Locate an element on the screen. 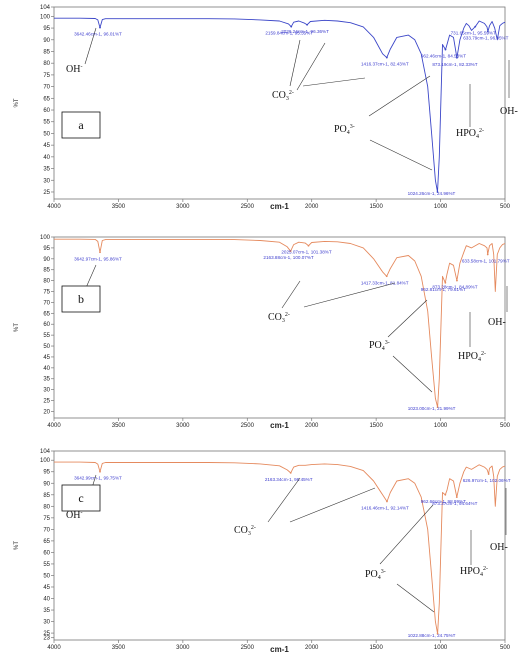  peak-annotation: 633.58cm-1, 101.79%T is located at coordinates (486, 260).